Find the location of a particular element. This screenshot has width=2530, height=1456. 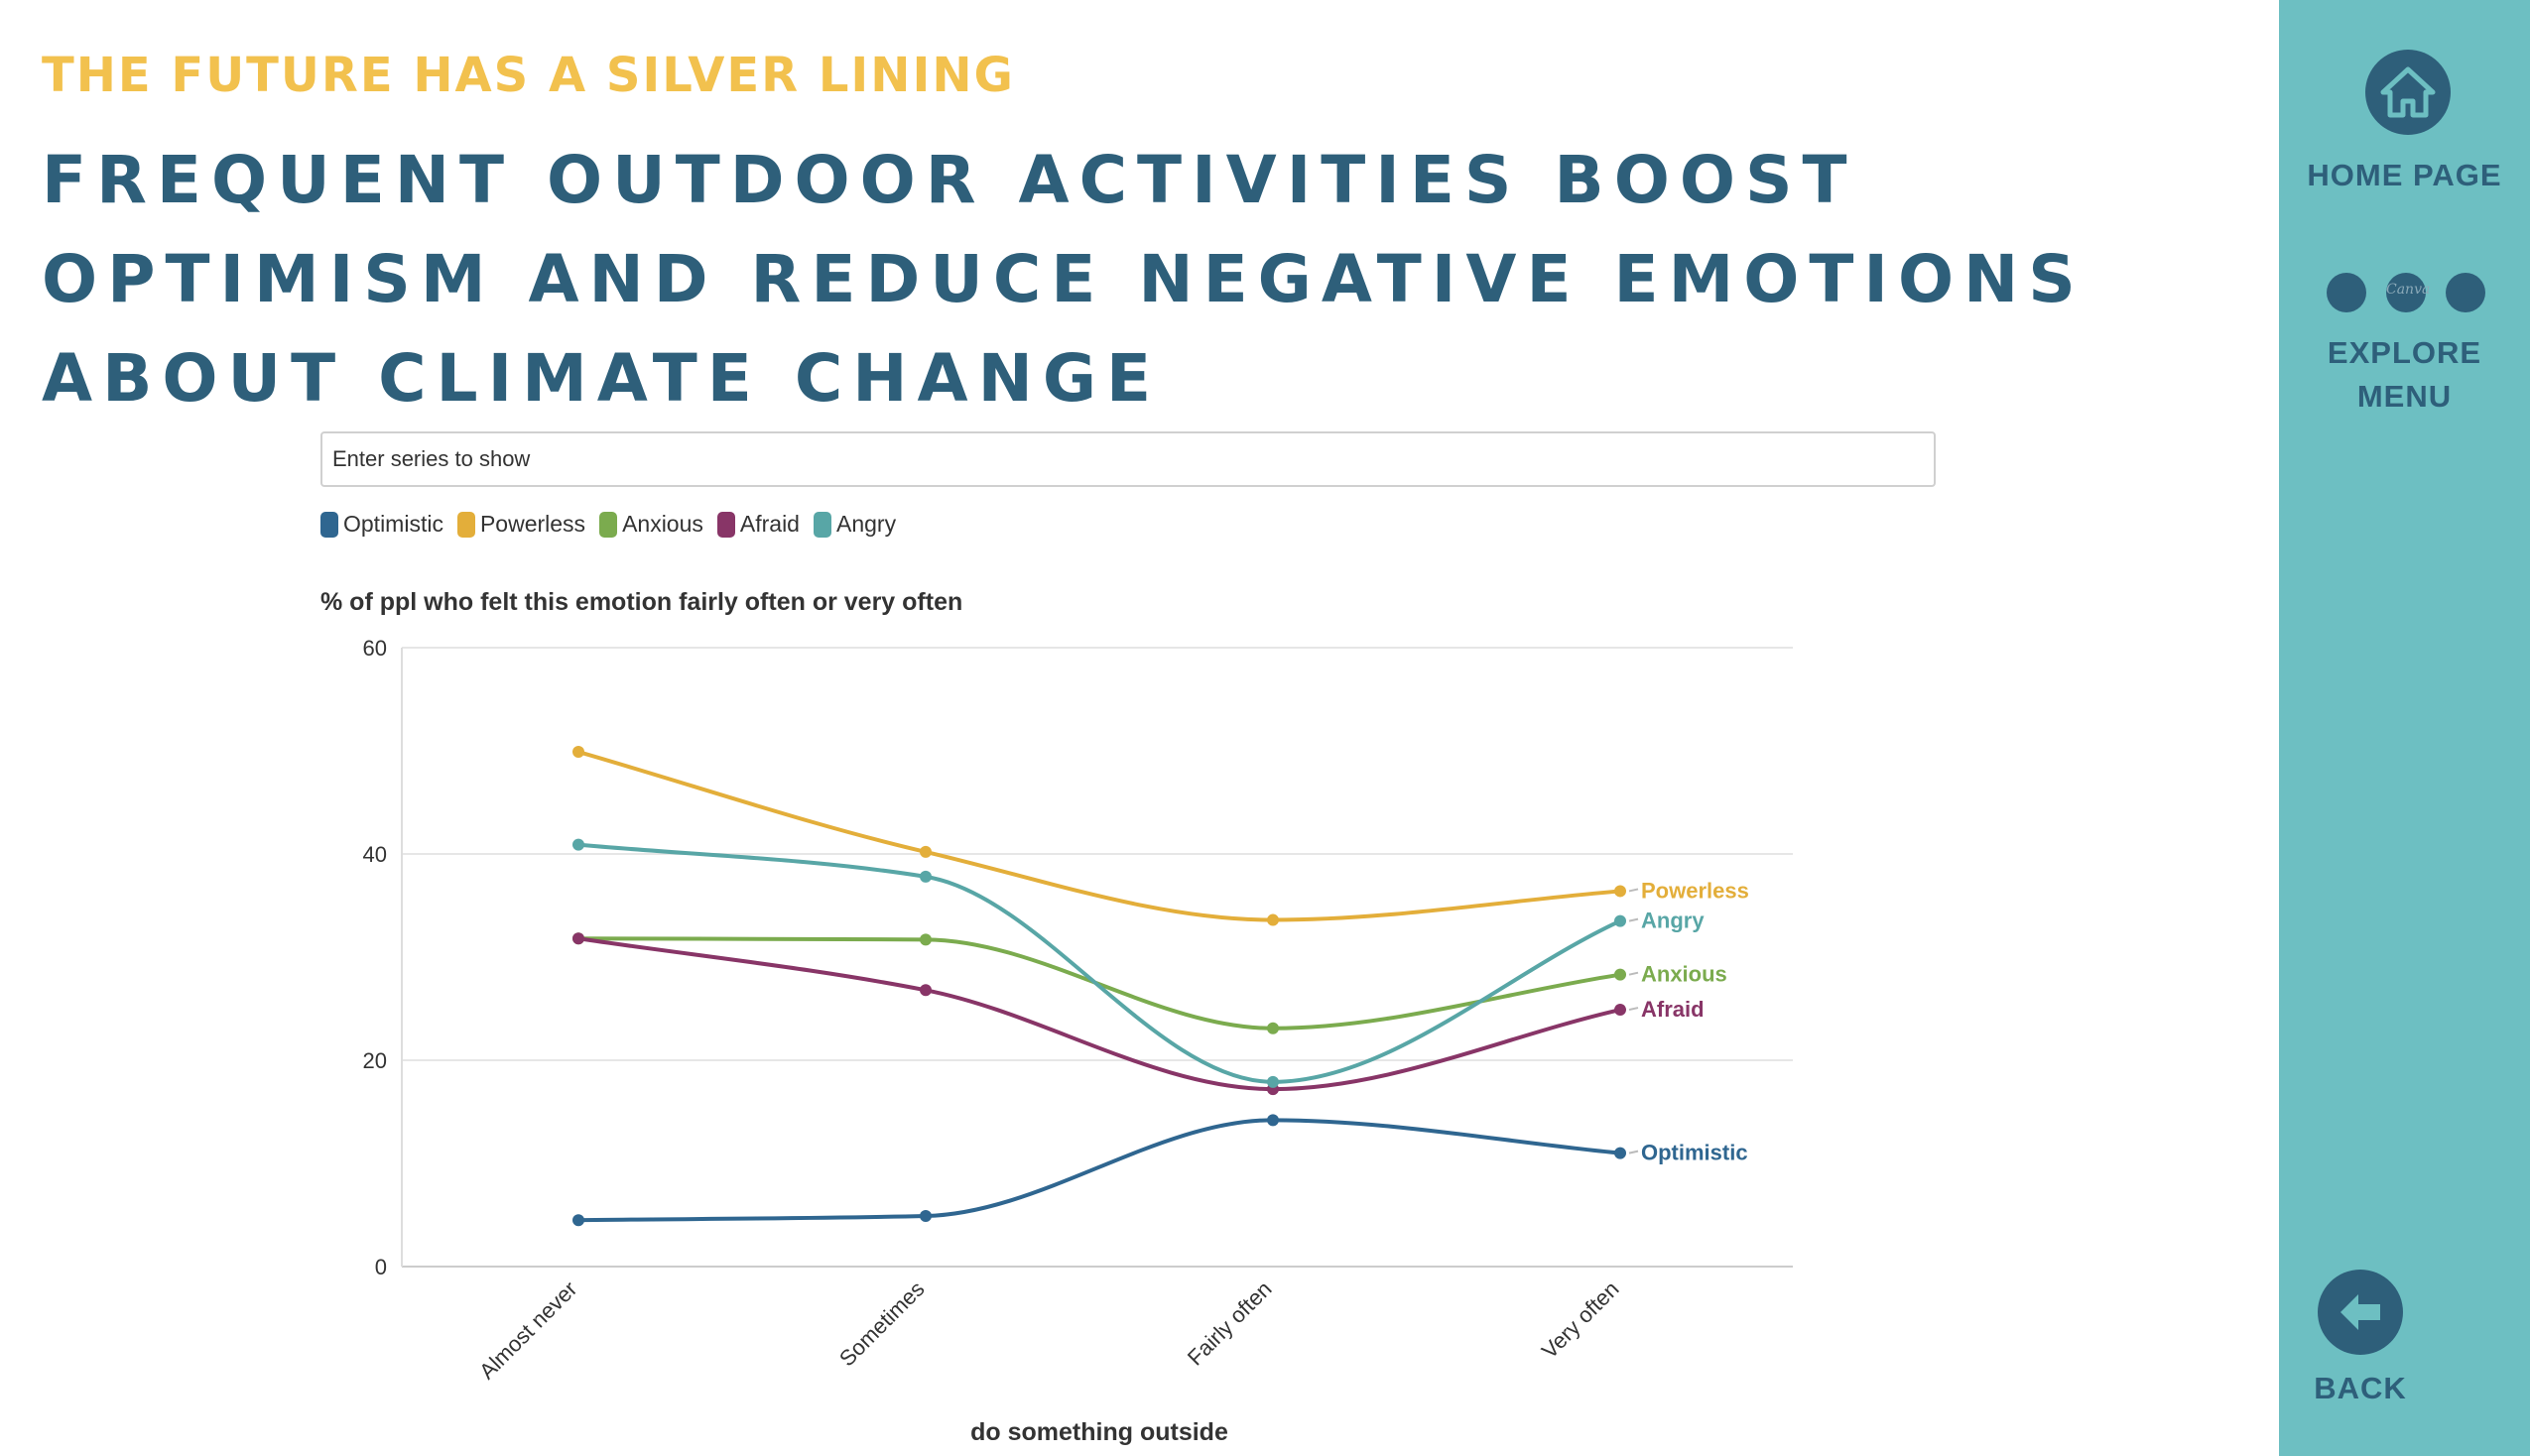

legend-item-powerless: Powerless is located at coordinates (521, 524).